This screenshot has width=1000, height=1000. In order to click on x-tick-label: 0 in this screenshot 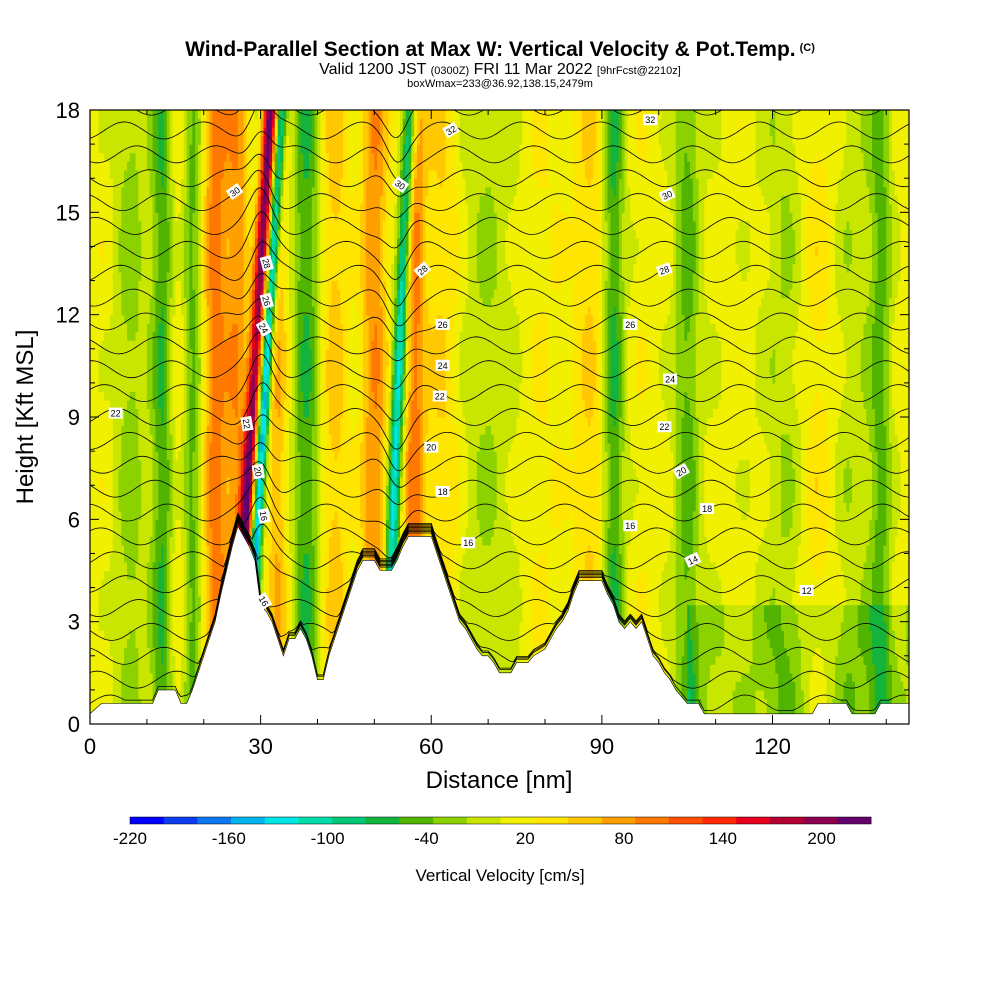, I will do `click(90, 746)`.